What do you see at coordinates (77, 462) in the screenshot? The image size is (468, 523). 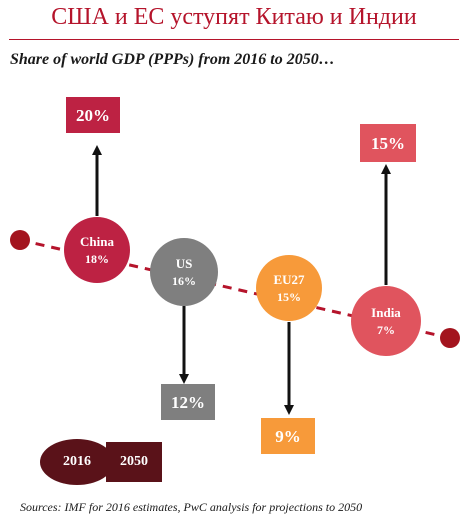 I see `legend-2016: 2016` at bounding box center [77, 462].